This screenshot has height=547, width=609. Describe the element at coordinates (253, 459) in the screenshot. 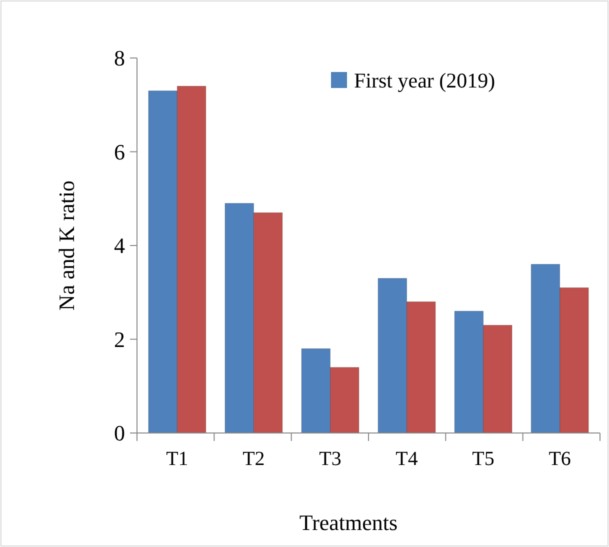

I see `x-tick-label: T2` at that location.